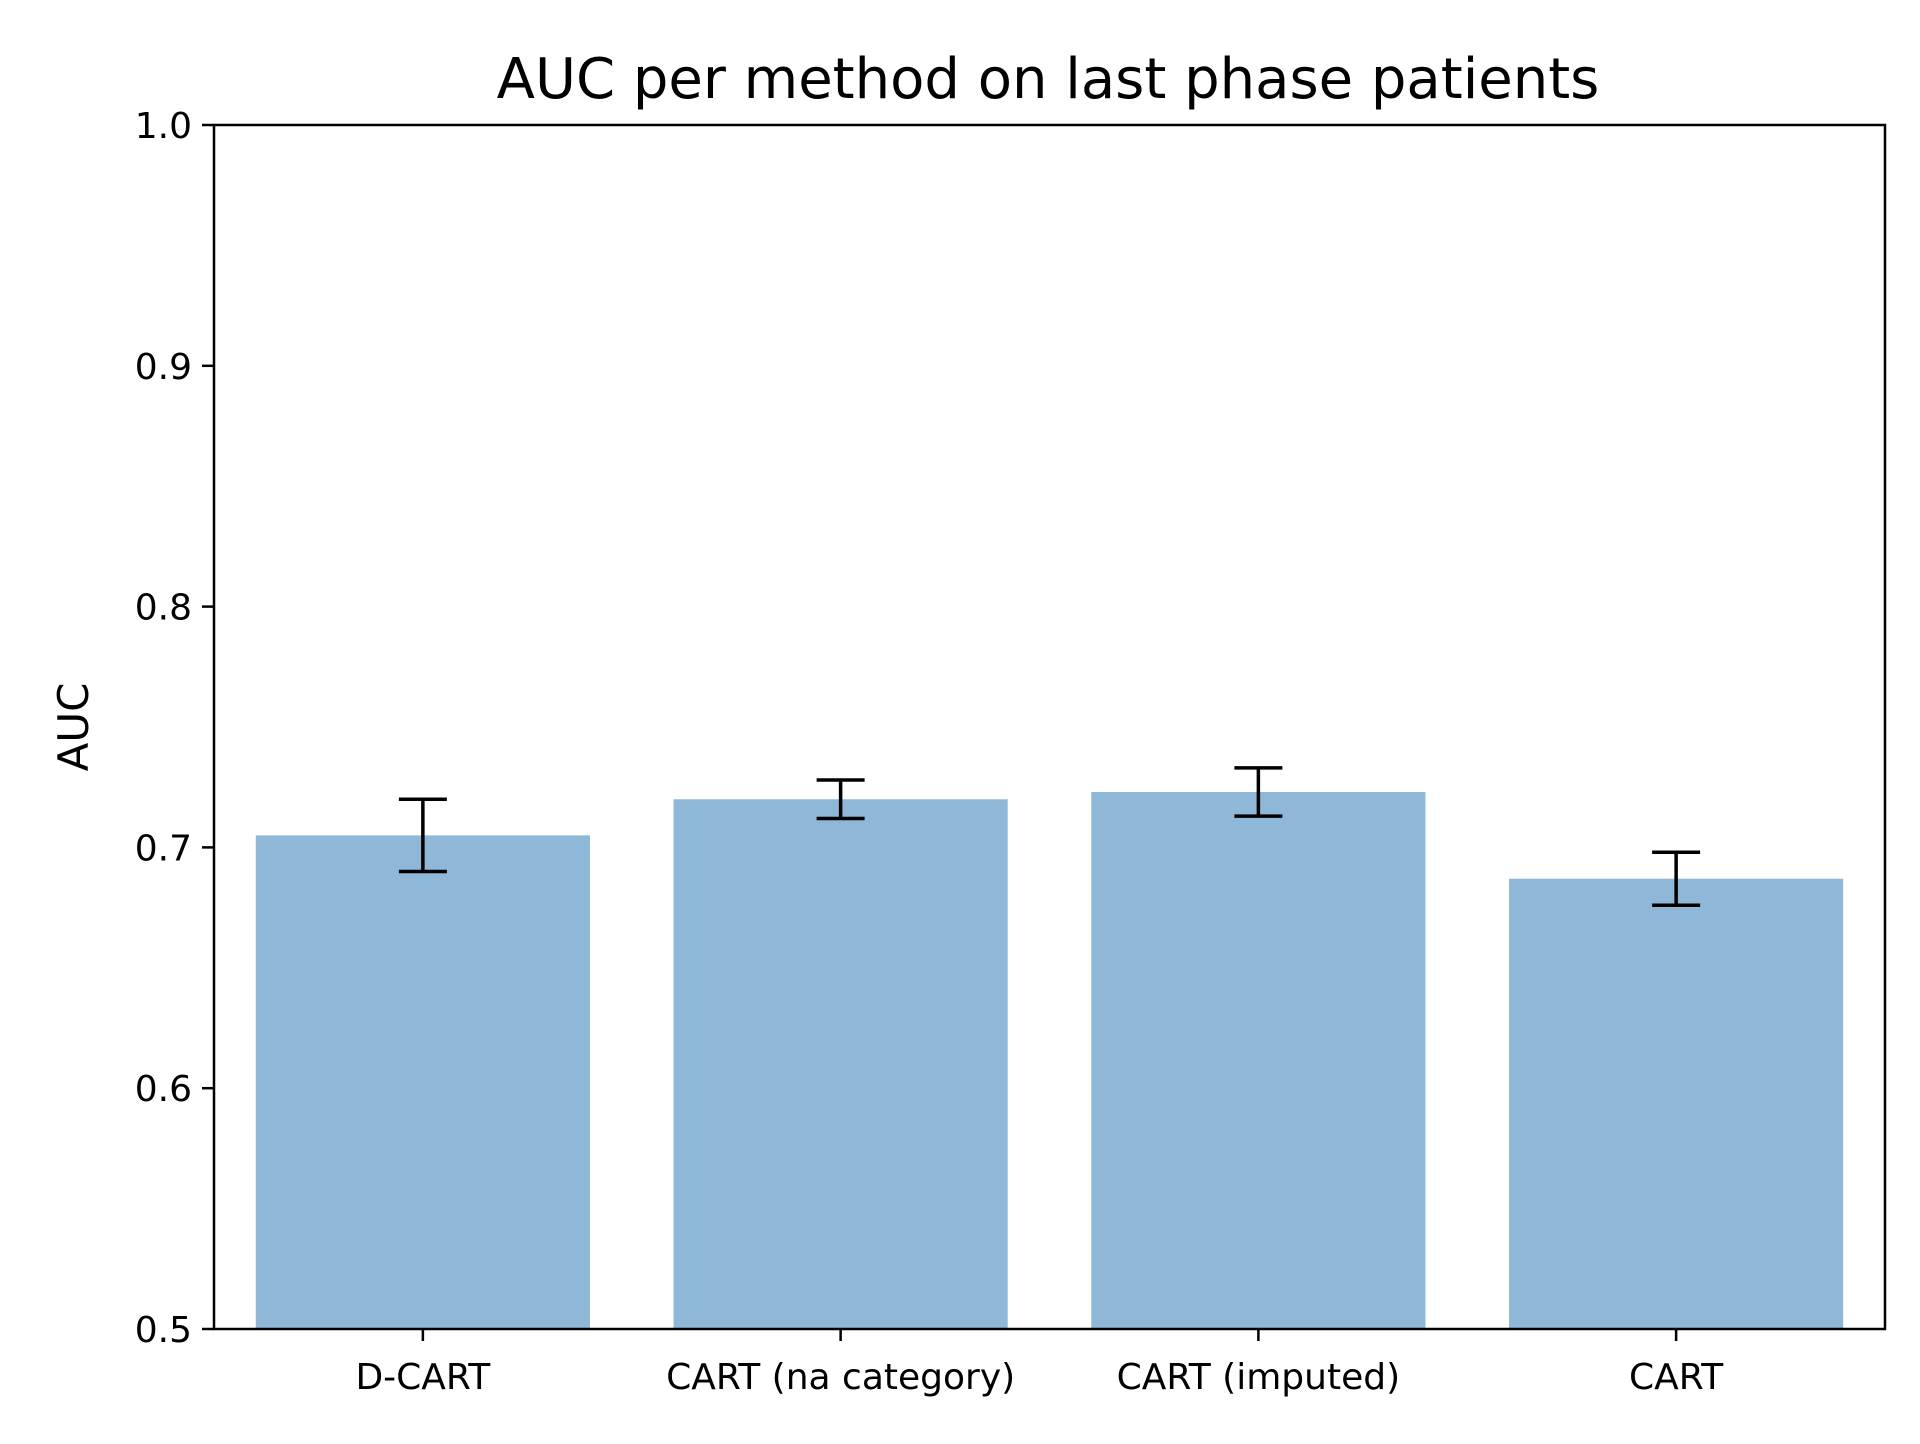 Image resolution: width=1920 pixels, height=1444 pixels. I want to click on x-tick-label: CART, so click(1676, 1377).